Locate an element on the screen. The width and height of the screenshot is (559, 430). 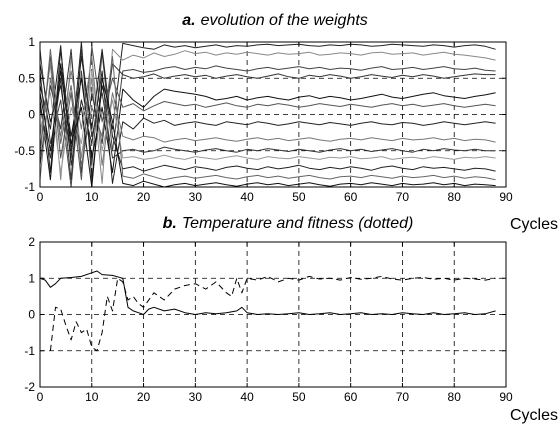
panel-b-title-text: Temperature and fitness (dotted) is located at coordinates (298, 223).